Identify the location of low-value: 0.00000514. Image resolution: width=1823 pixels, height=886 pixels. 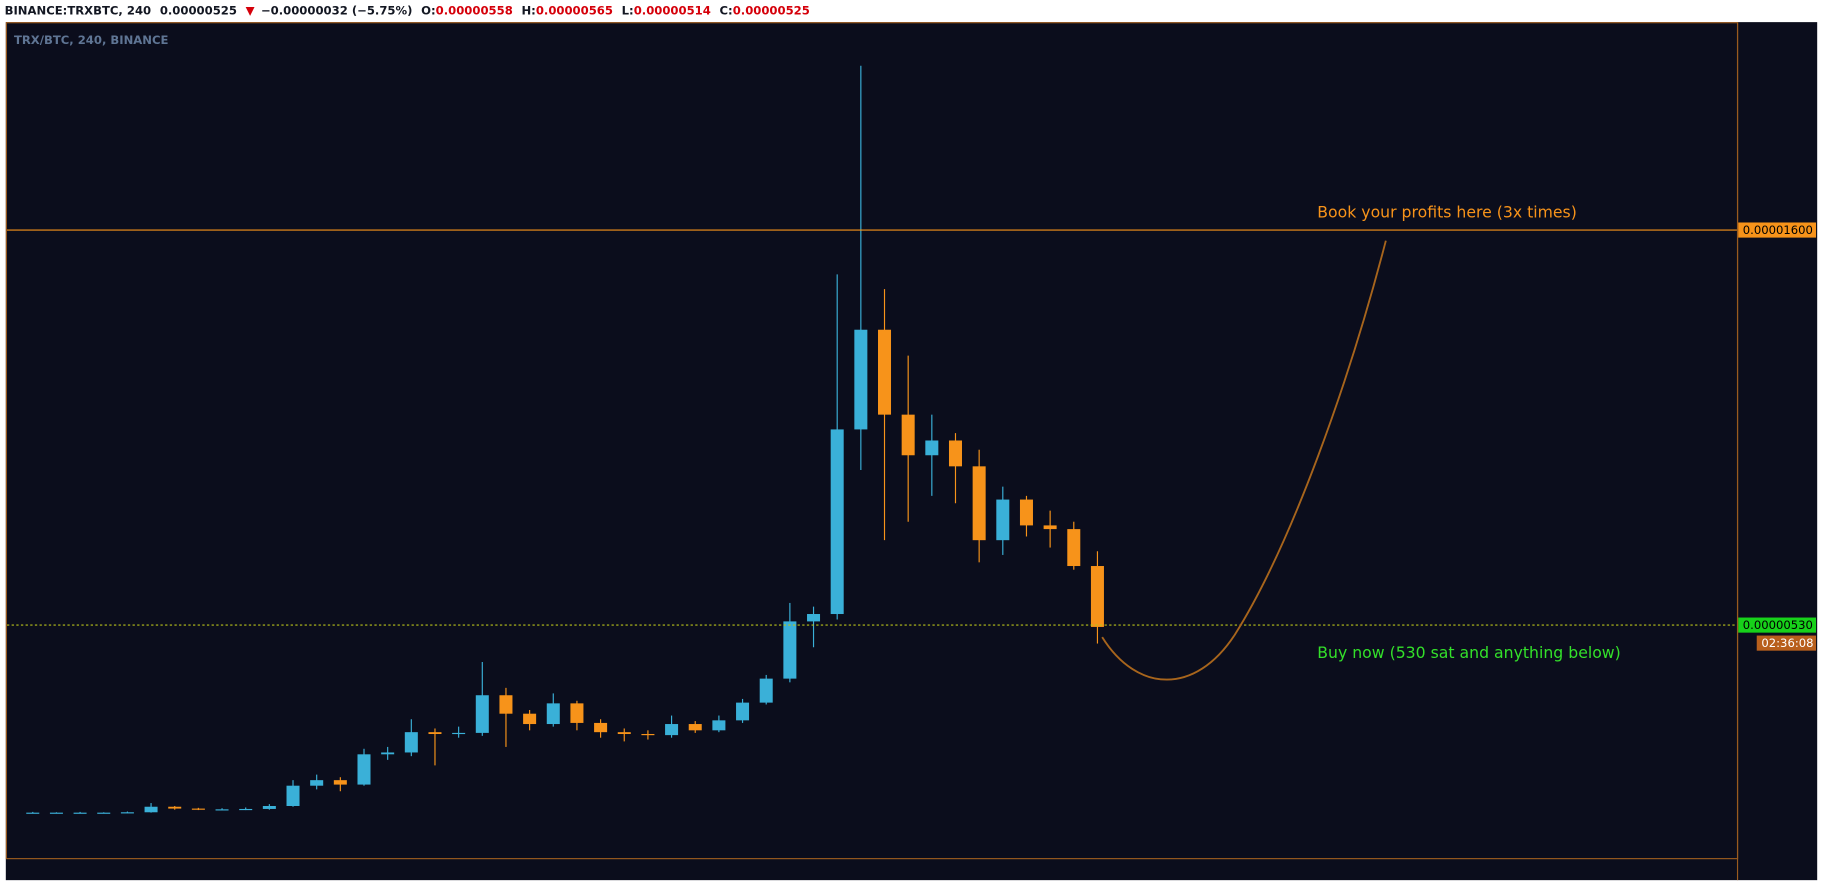
(672, 10).